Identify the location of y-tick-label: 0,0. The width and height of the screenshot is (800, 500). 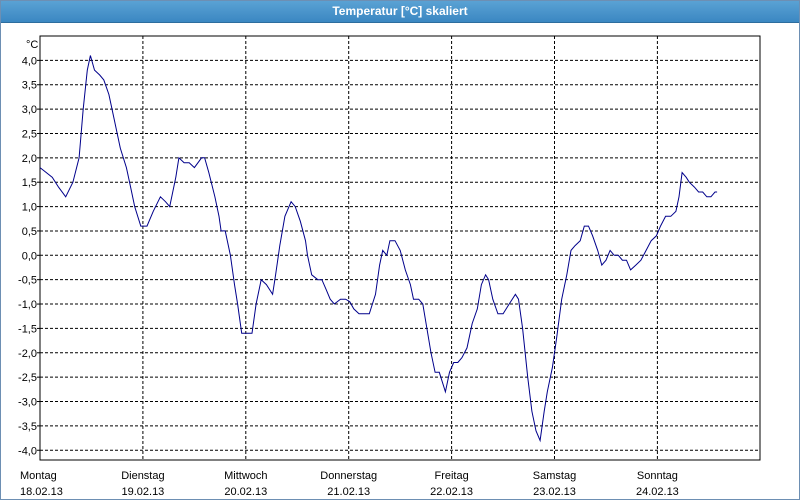
(29, 256).